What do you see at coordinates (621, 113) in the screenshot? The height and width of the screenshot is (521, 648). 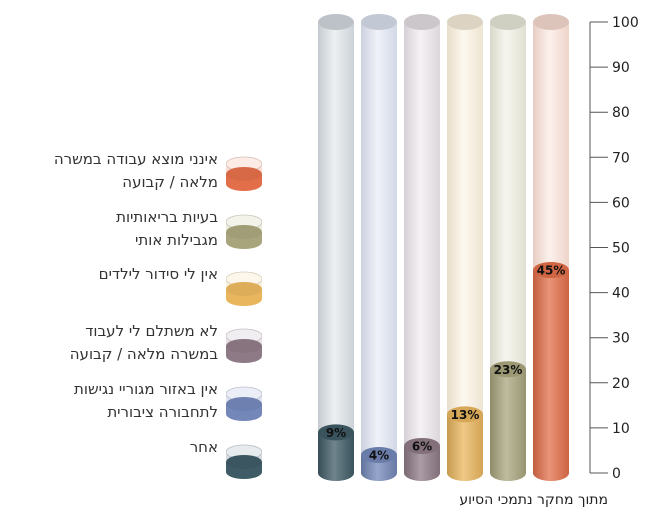 I see `y-tick-label: 80` at bounding box center [621, 113].